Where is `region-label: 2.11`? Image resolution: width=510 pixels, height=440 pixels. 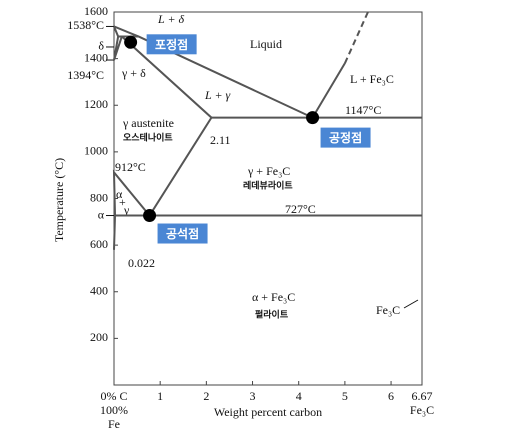 region-label: 2.11 is located at coordinates (220, 140).